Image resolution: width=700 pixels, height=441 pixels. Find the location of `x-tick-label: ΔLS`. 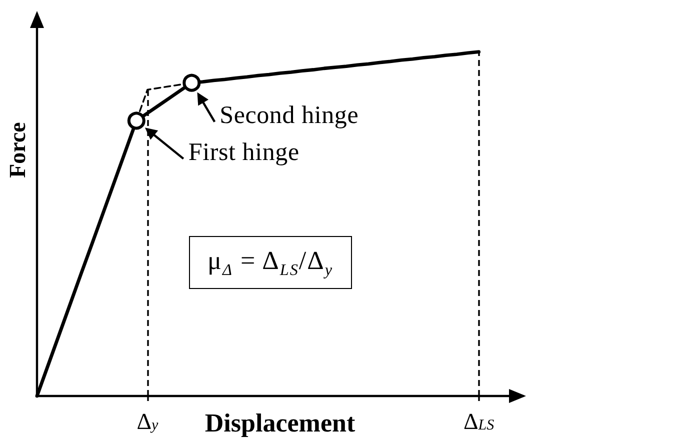

x-tick-label: ΔLS is located at coordinates (479, 421).